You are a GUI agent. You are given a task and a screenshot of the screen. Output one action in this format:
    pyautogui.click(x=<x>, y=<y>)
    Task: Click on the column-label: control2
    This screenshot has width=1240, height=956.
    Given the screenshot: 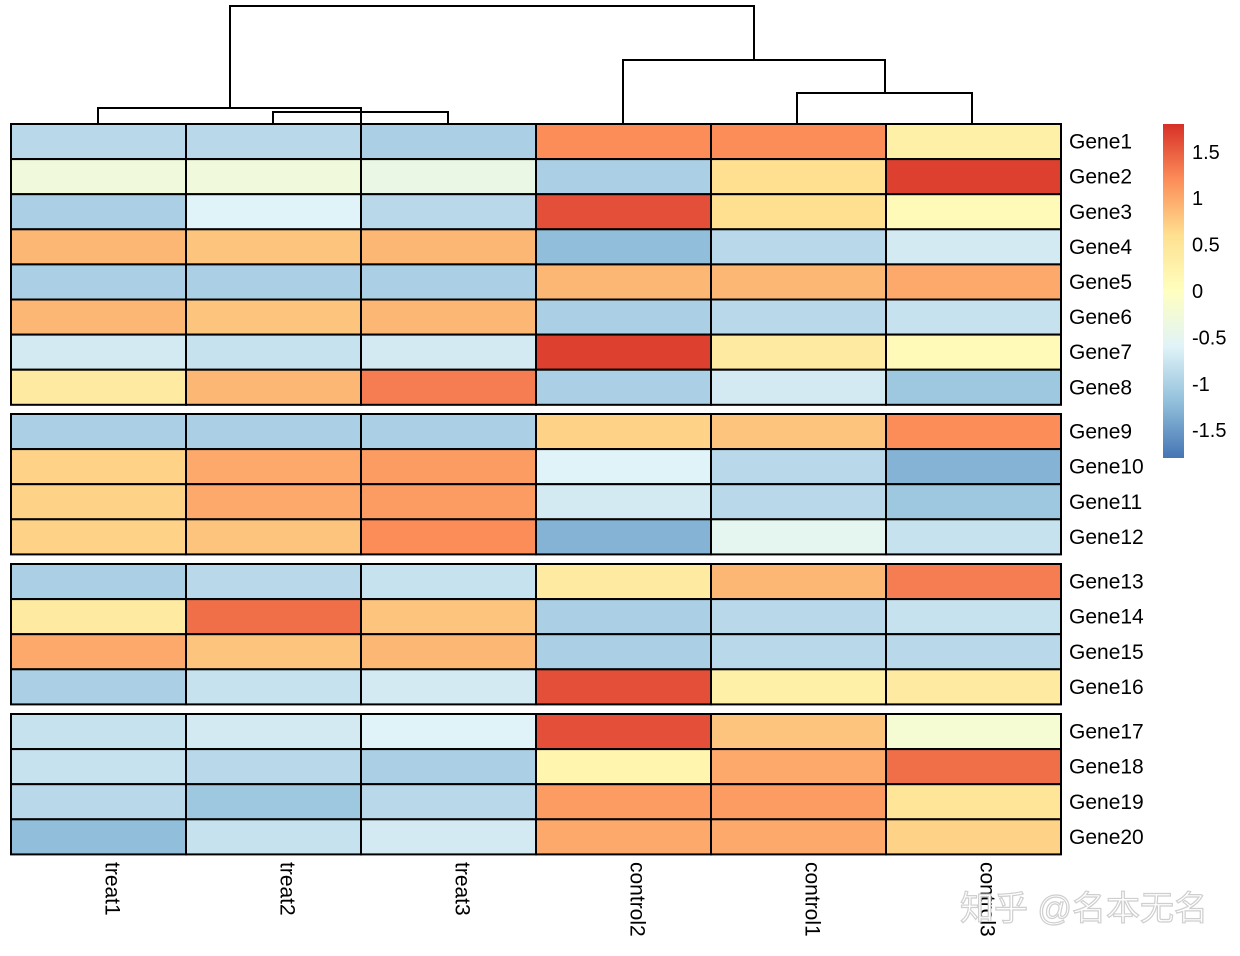 What is the action you would take?
    pyautogui.click(x=637, y=899)
    